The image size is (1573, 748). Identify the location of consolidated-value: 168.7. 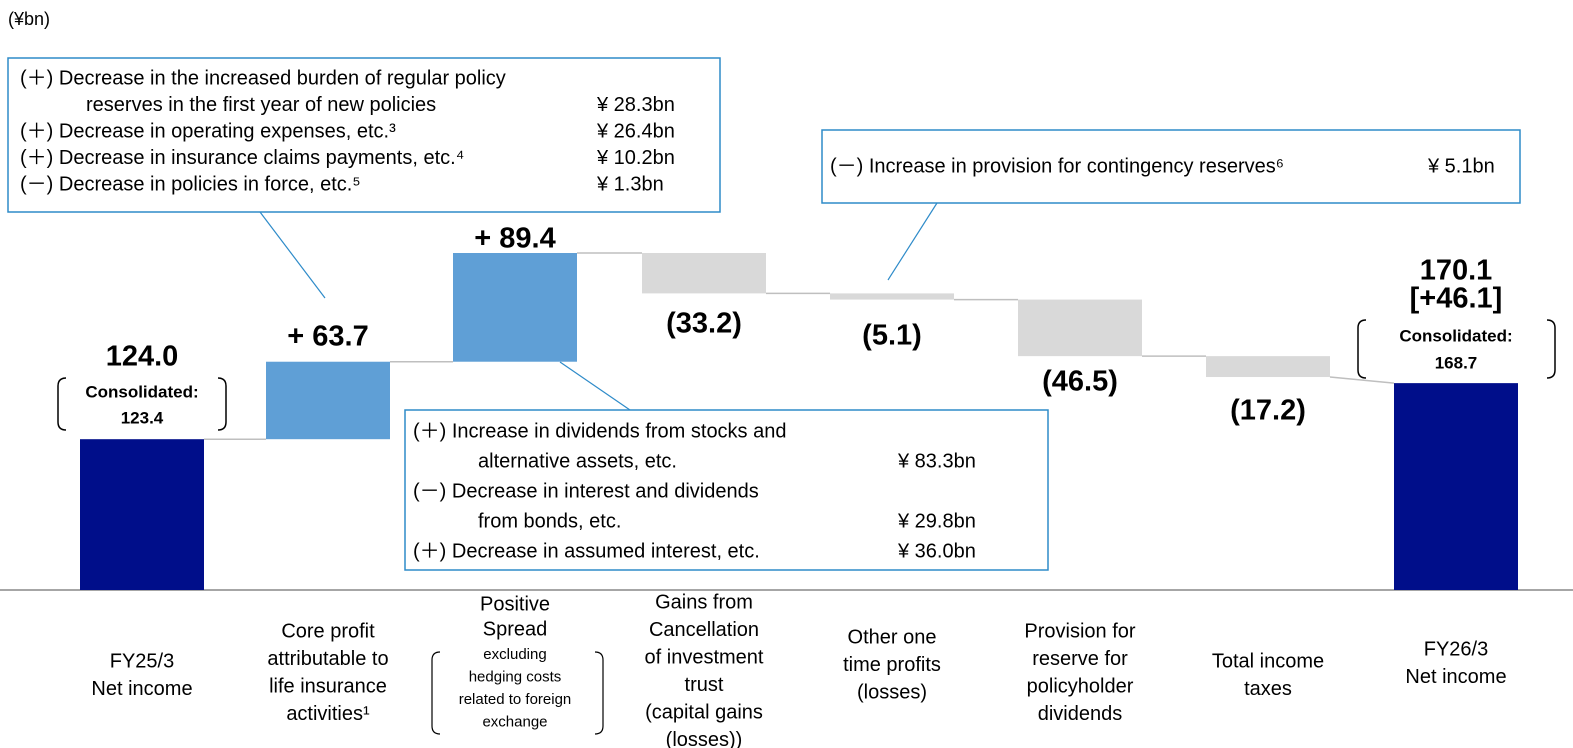
(1456, 362).